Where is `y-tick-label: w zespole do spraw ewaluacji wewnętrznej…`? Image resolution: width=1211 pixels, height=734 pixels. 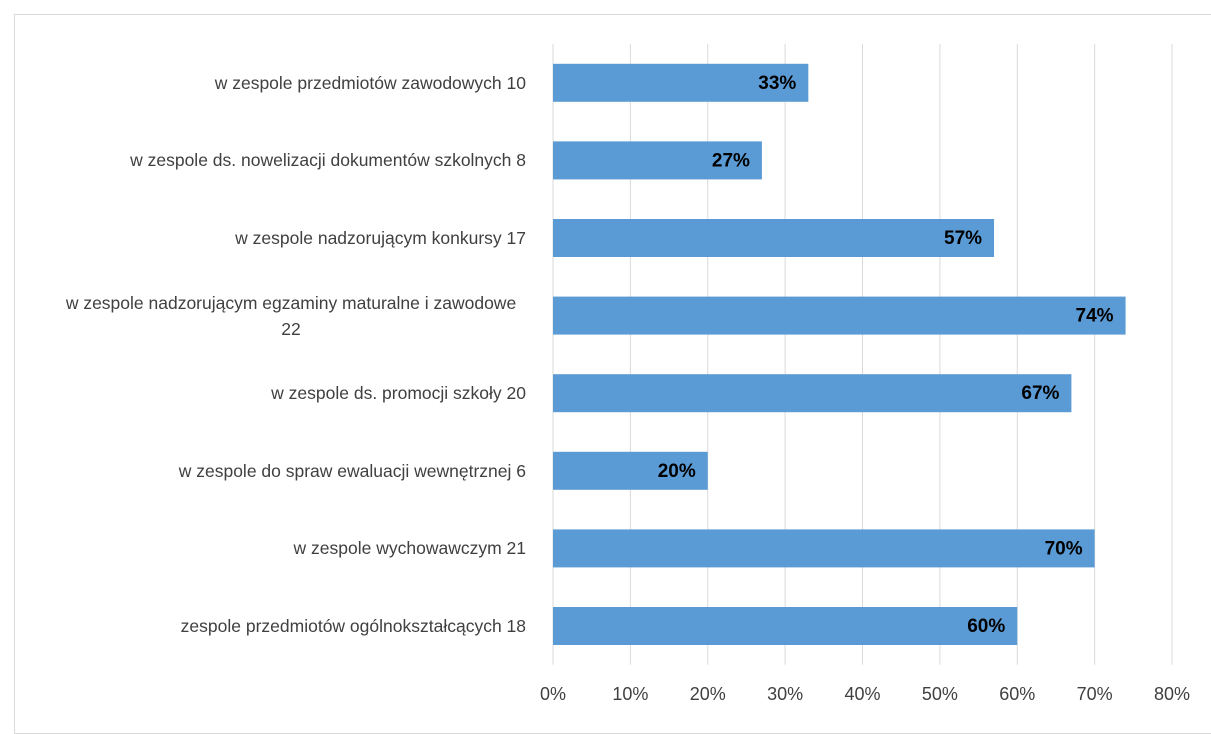
y-tick-label: w zespole do spraw ewaluacji wewnętrznej… is located at coordinates (263, 471).